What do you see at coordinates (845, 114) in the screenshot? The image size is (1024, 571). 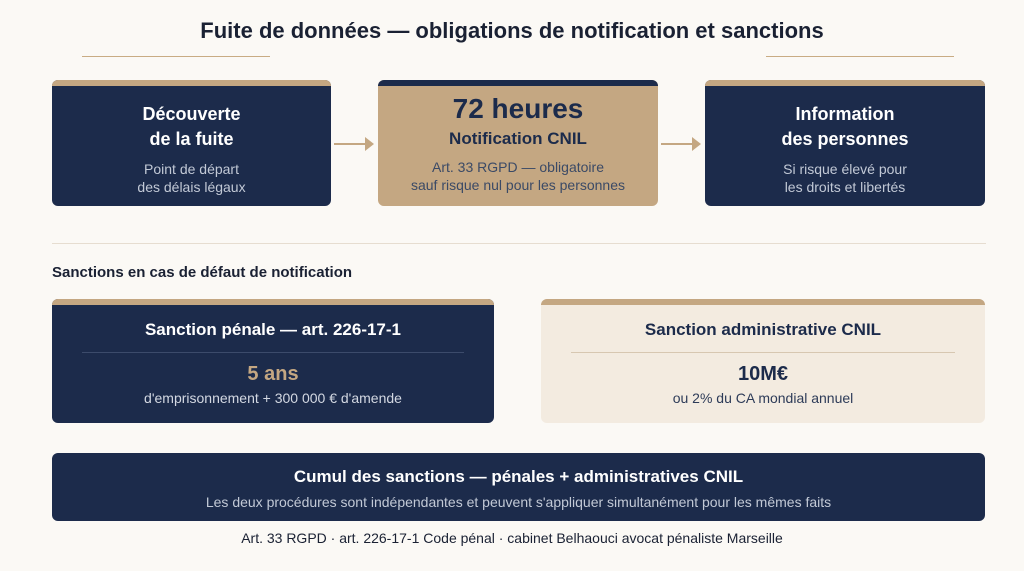 I see `step-title-line1: Information` at bounding box center [845, 114].